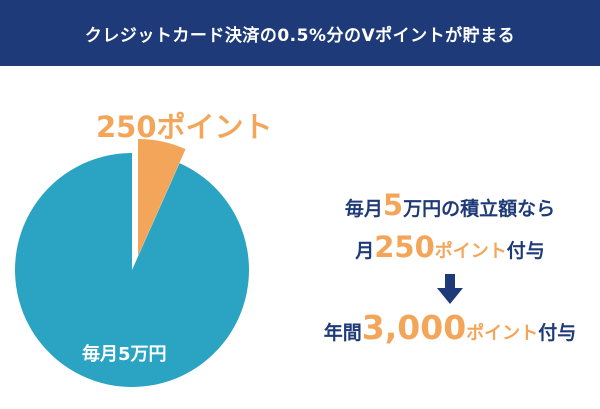 The height and width of the screenshot is (409, 600). I want to click on info-line-monthly-points: 月250ポイント付与, so click(450, 246).